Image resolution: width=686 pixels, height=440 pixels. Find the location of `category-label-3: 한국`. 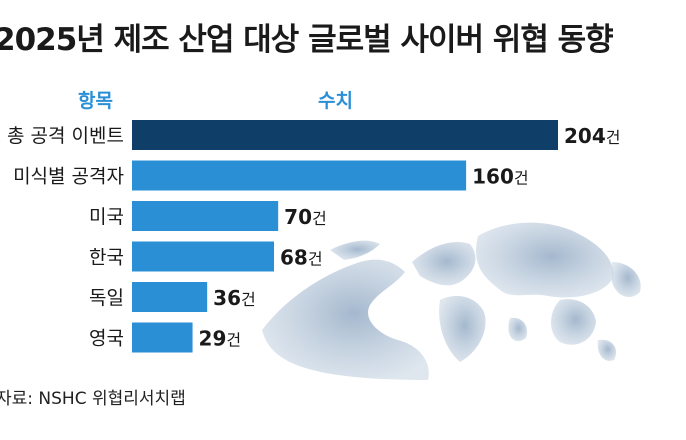

category-label-3: 한국 is located at coordinates (106, 258).